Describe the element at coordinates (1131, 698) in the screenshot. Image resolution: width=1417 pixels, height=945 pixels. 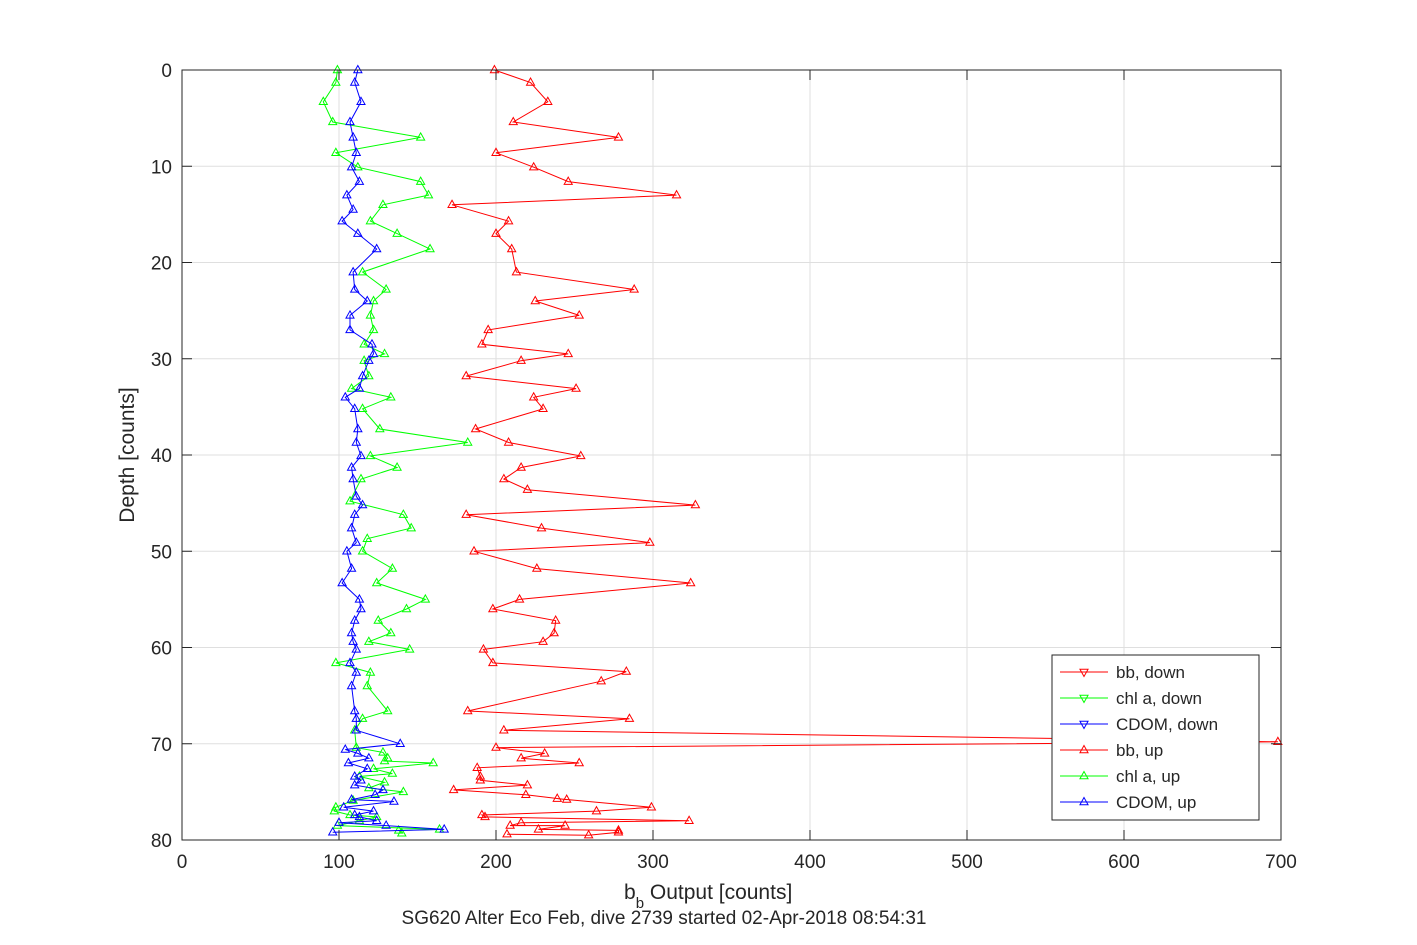
I see `legend-entry: chl a, down` at that location.